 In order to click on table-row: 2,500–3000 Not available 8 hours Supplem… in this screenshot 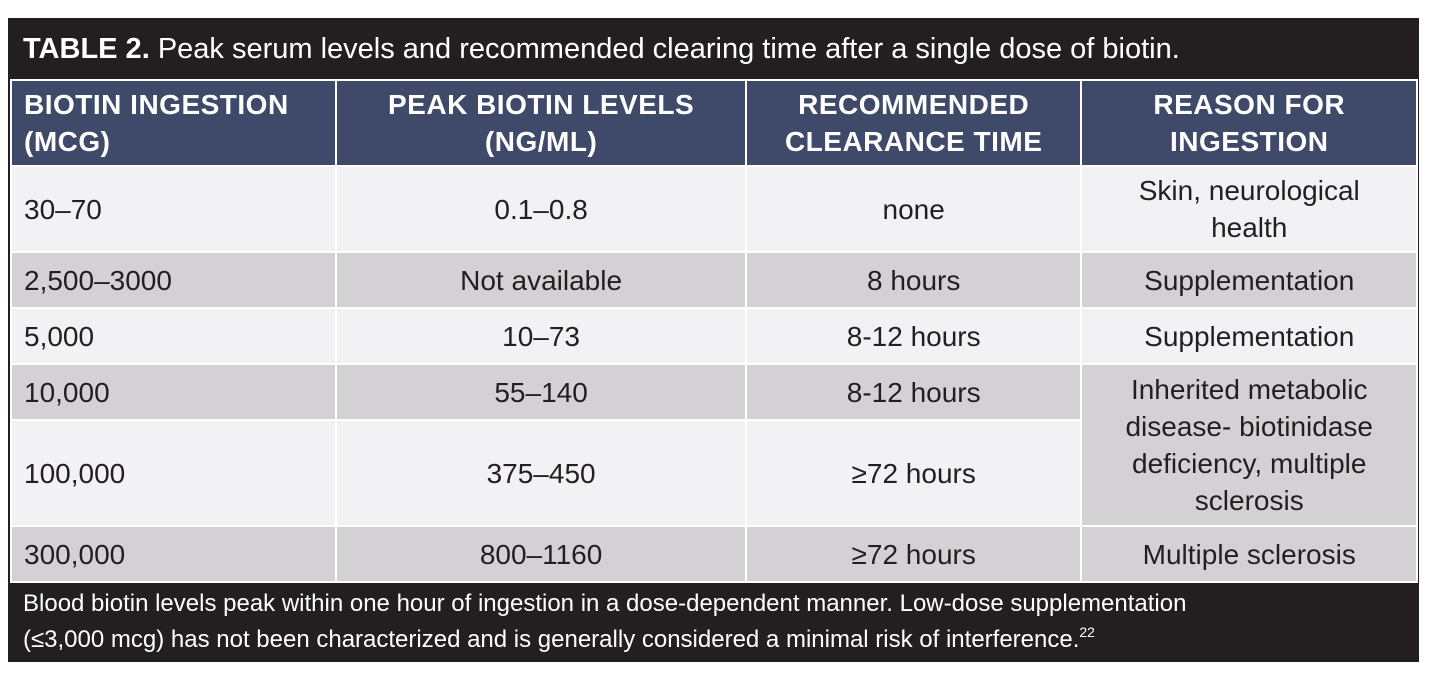, I will do `click(713, 280)`.